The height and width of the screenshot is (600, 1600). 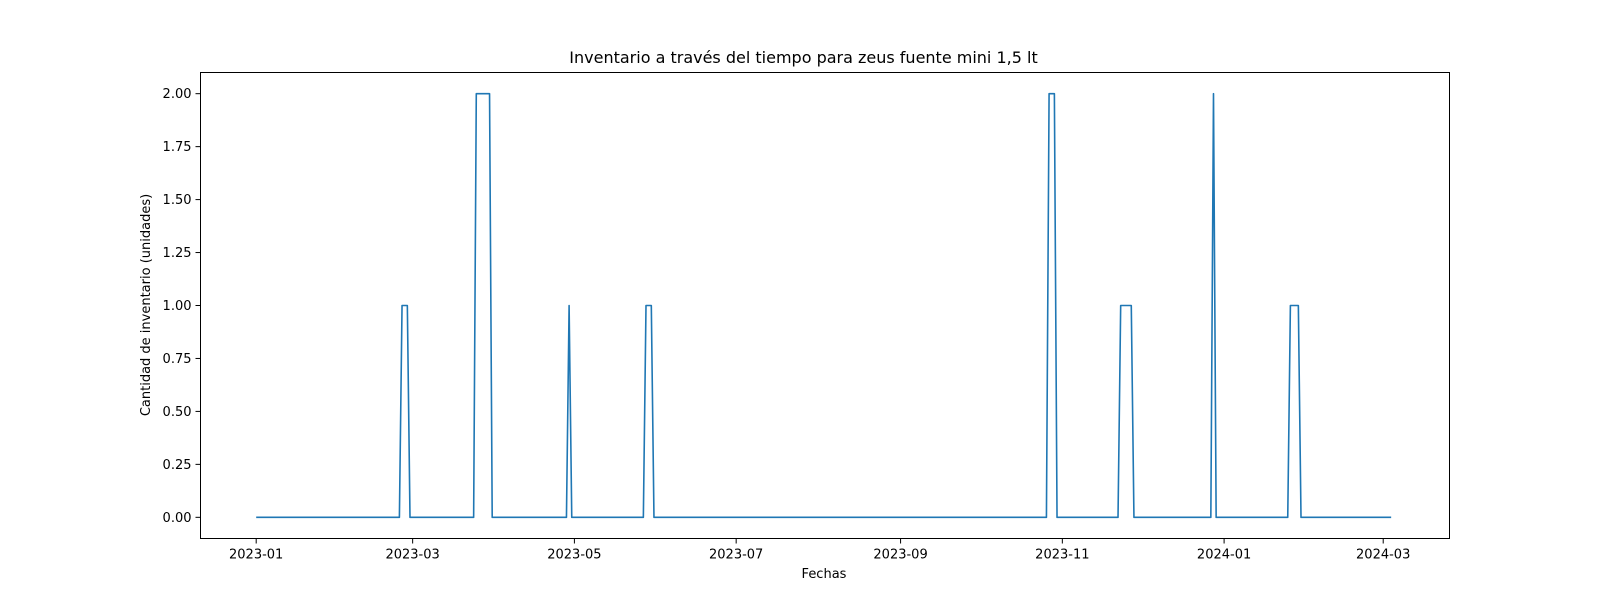 What do you see at coordinates (177, 412) in the screenshot?
I see `y-tick-label: 0.50` at bounding box center [177, 412].